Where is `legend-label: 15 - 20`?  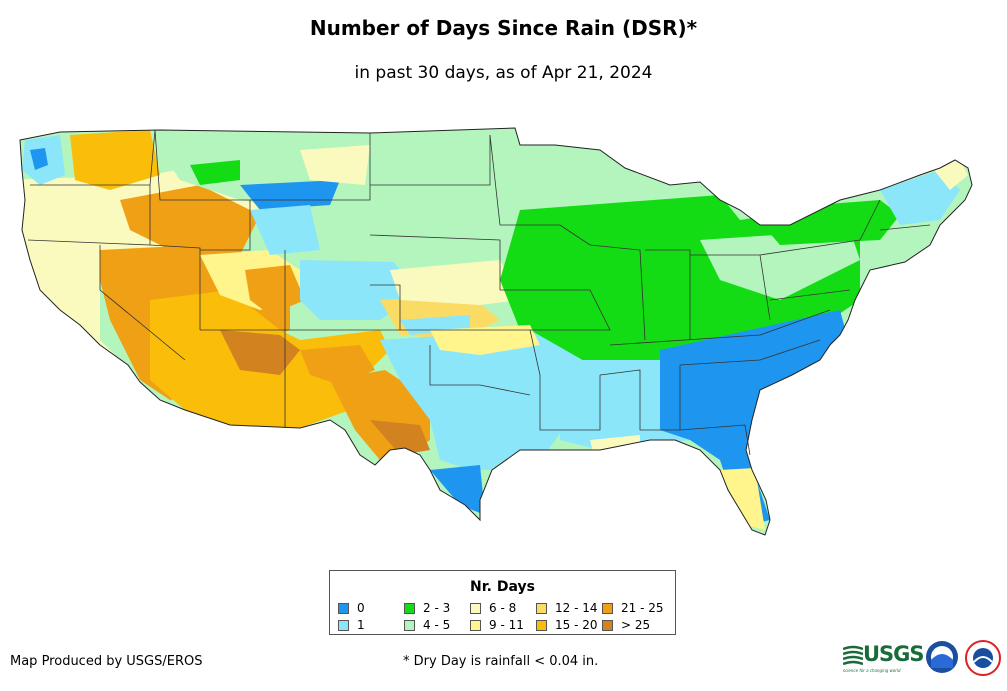 legend-label: 15 - 20 is located at coordinates (576, 625).